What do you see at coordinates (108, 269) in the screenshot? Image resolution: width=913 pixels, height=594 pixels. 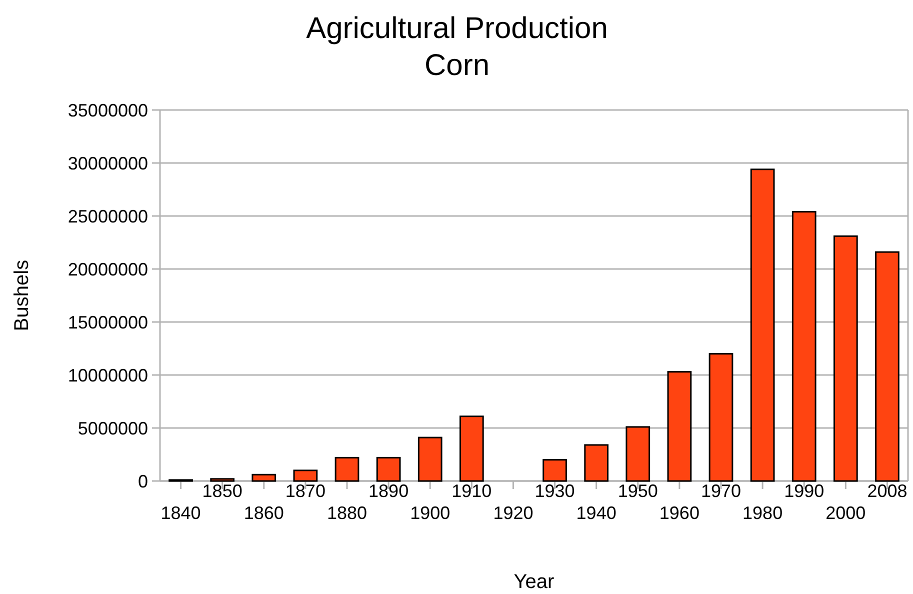 I see `y-tick-label: 20000000` at bounding box center [108, 269].